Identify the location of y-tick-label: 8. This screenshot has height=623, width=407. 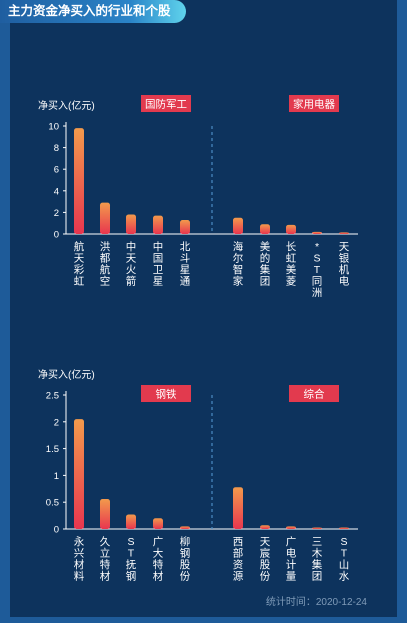
(56, 148).